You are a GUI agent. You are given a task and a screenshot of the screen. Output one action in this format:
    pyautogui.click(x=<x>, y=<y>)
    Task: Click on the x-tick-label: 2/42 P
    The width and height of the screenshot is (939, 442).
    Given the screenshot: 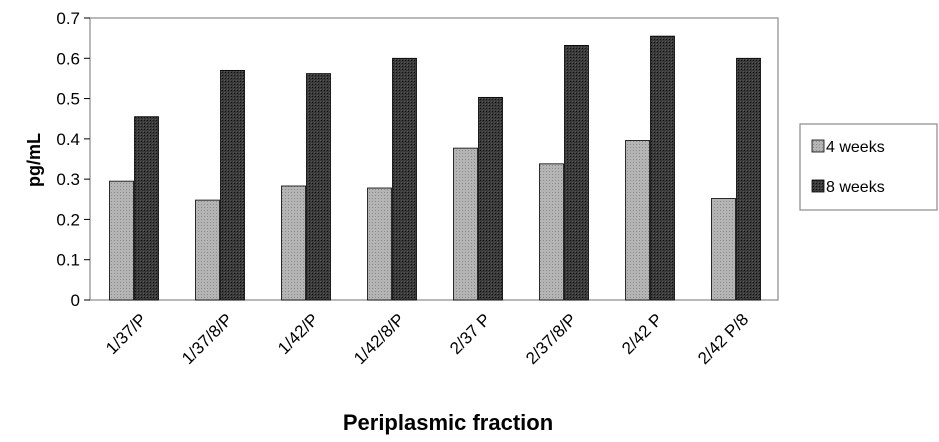 What is the action you would take?
    pyautogui.click(x=642, y=334)
    